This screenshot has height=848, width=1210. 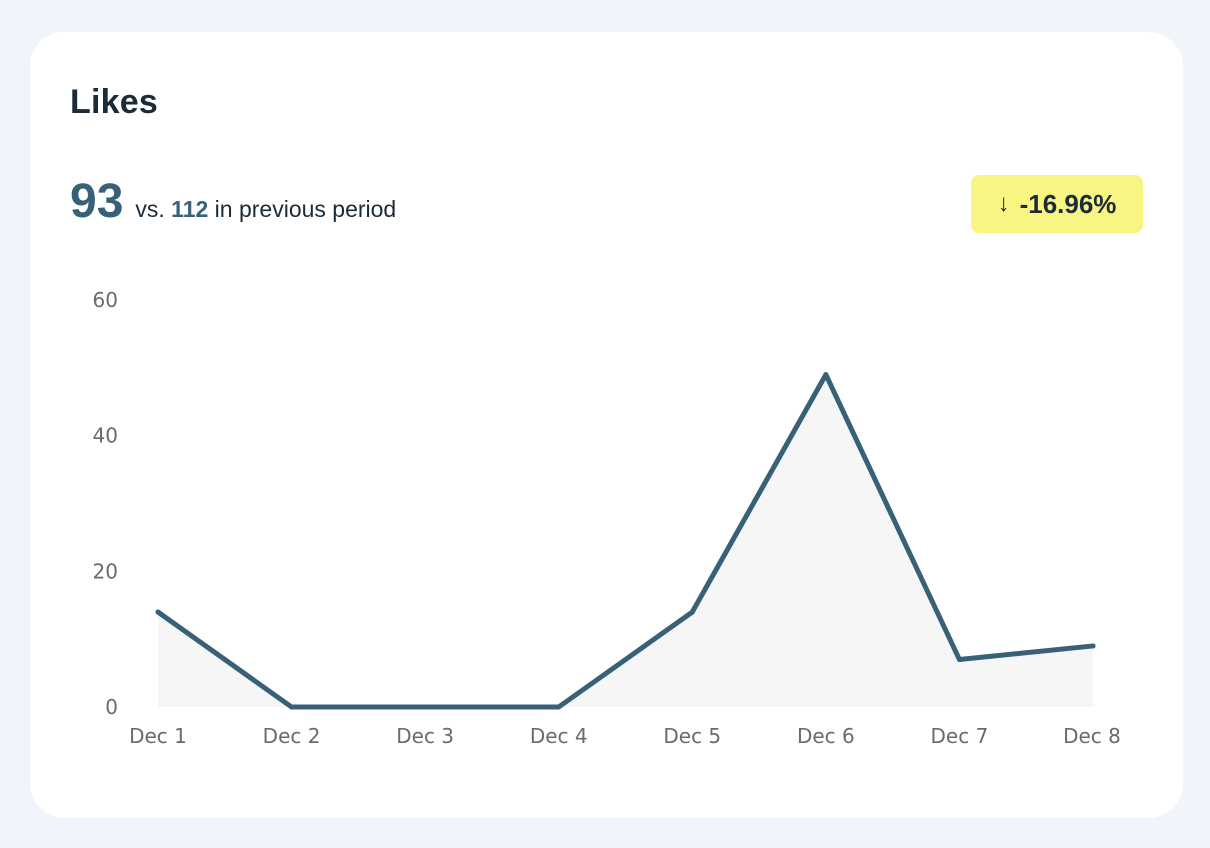 I want to click on comparison-text: vs. 112 in previous period, so click(x=265, y=209).